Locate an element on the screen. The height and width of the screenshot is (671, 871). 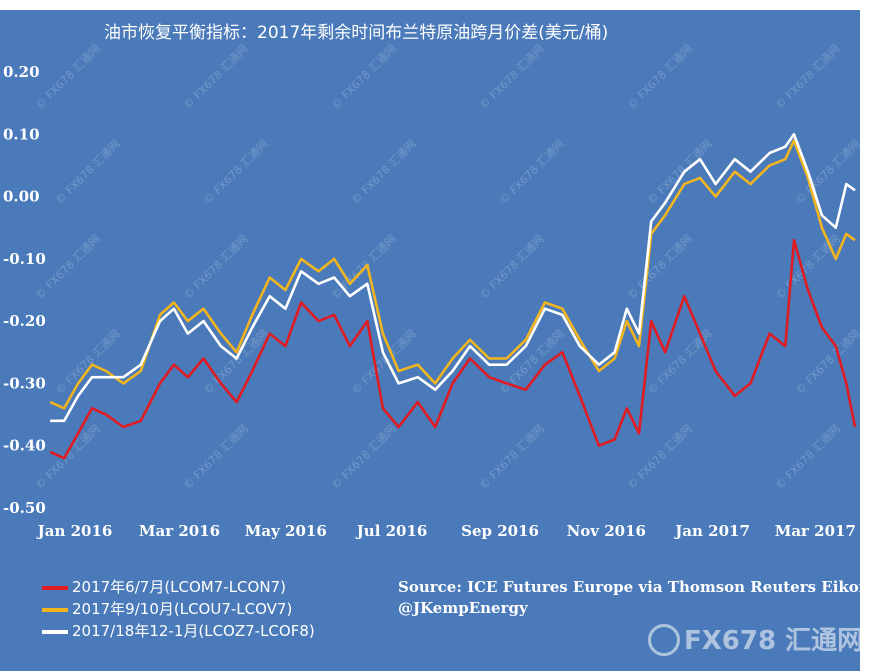
y-tick-label: -0.10 is located at coordinates (24, 259).